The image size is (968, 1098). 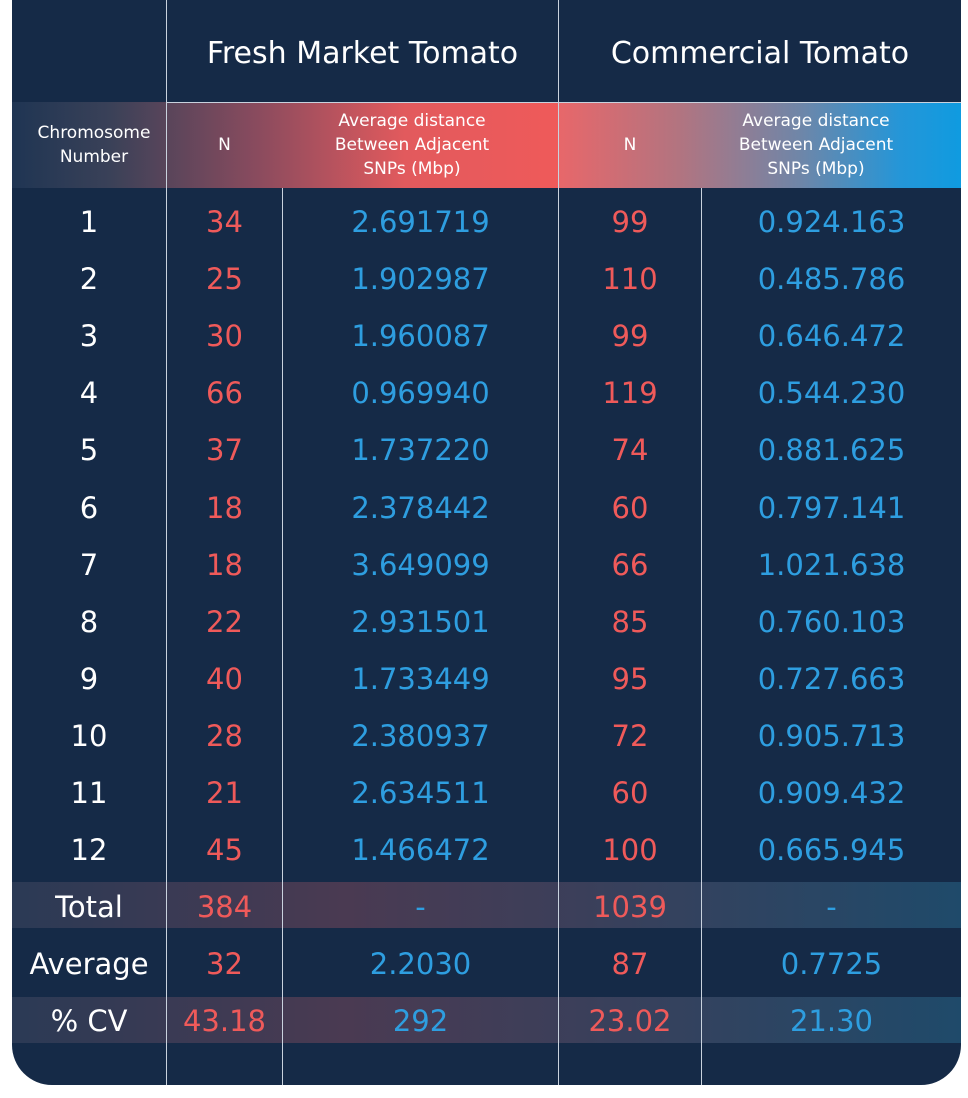 What do you see at coordinates (831, 450) in the screenshot?
I see `avg-commercial-cell: 0.881.625` at bounding box center [831, 450].